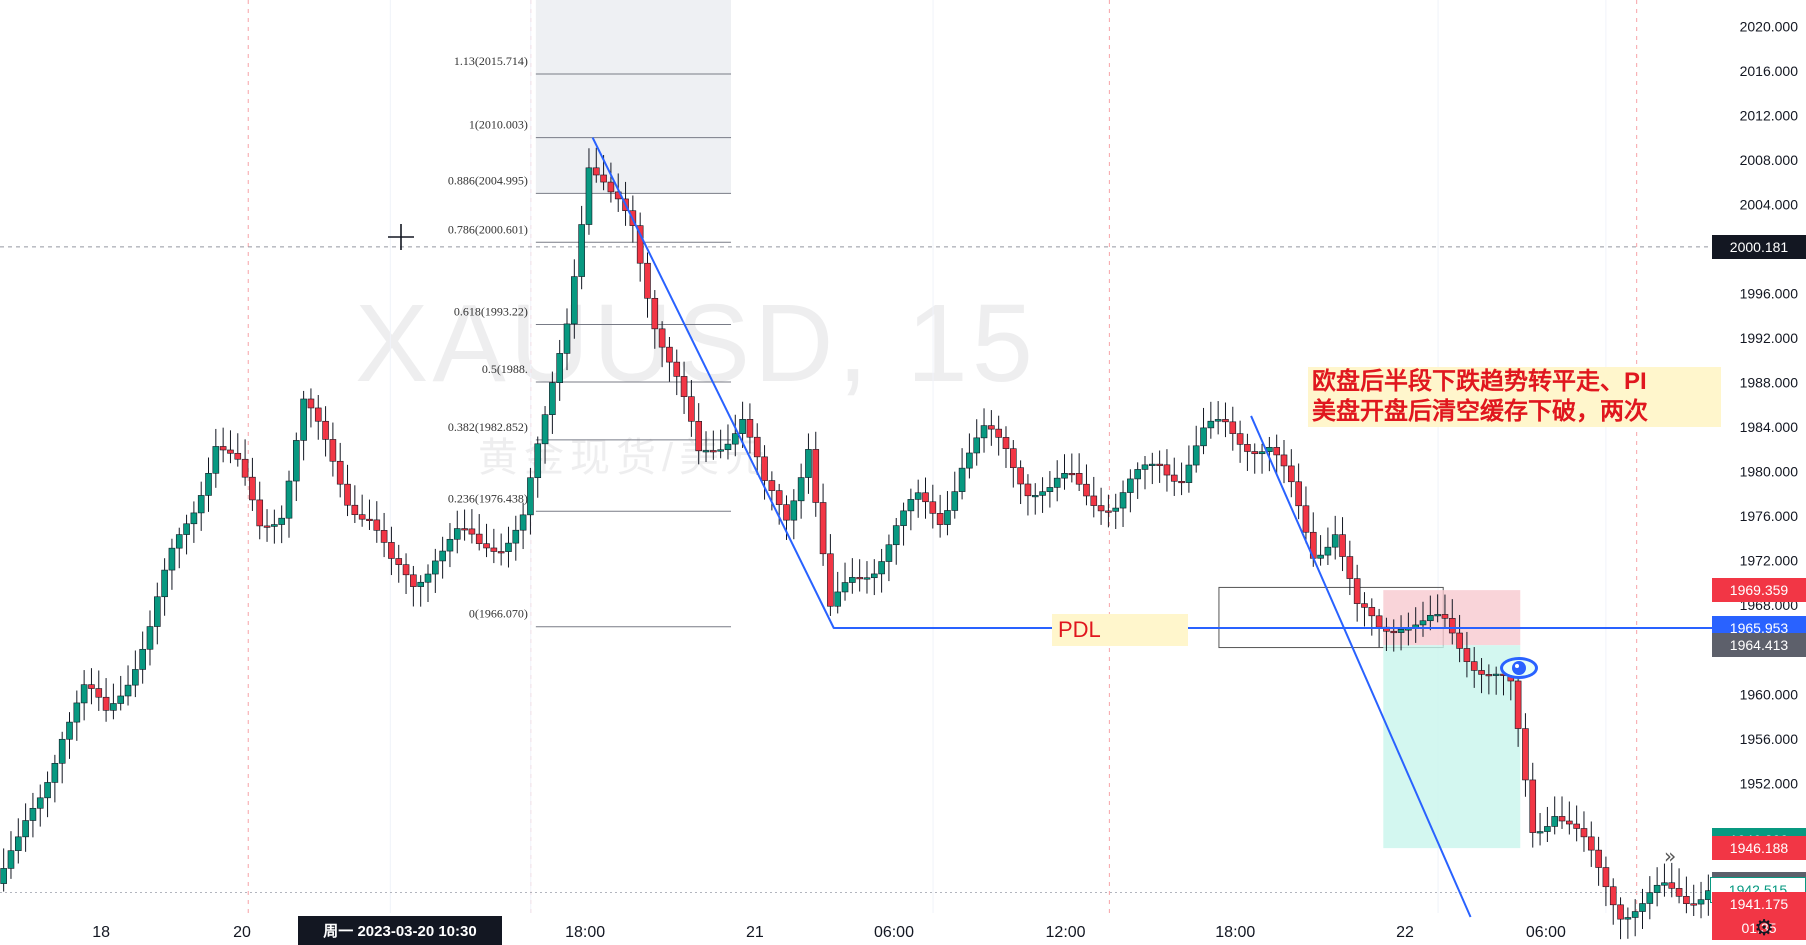 The image size is (1806, 945). Describe the element at coordinates (755, 932) in the screenshot. I see `time-axis-label: 21` at that location.